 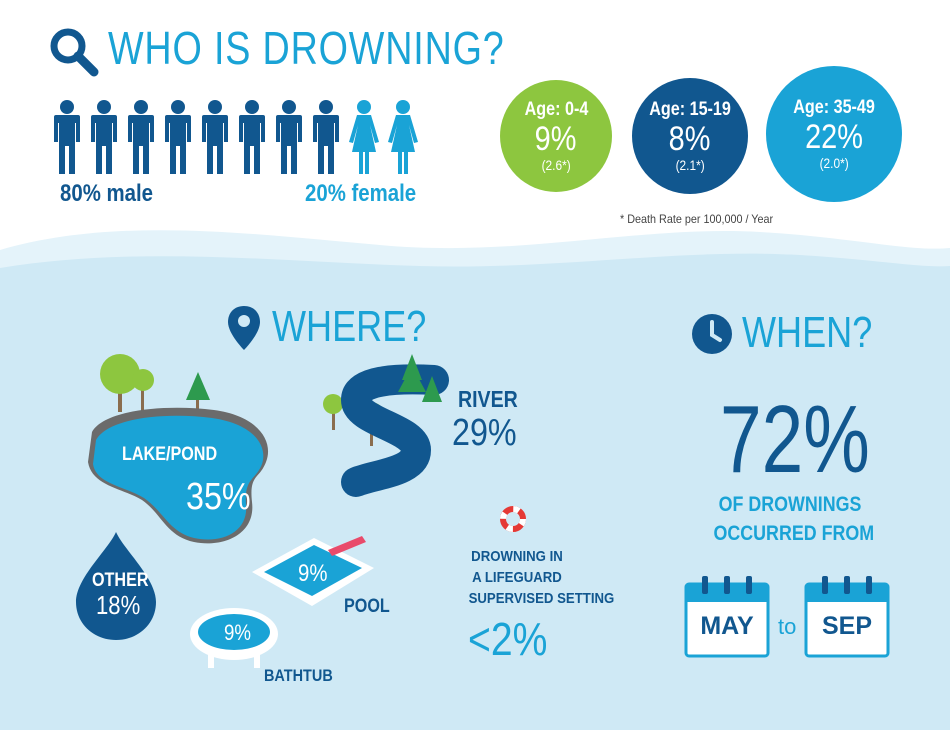 I want to click on river-label: RIVER, so click(x=488, y=399).